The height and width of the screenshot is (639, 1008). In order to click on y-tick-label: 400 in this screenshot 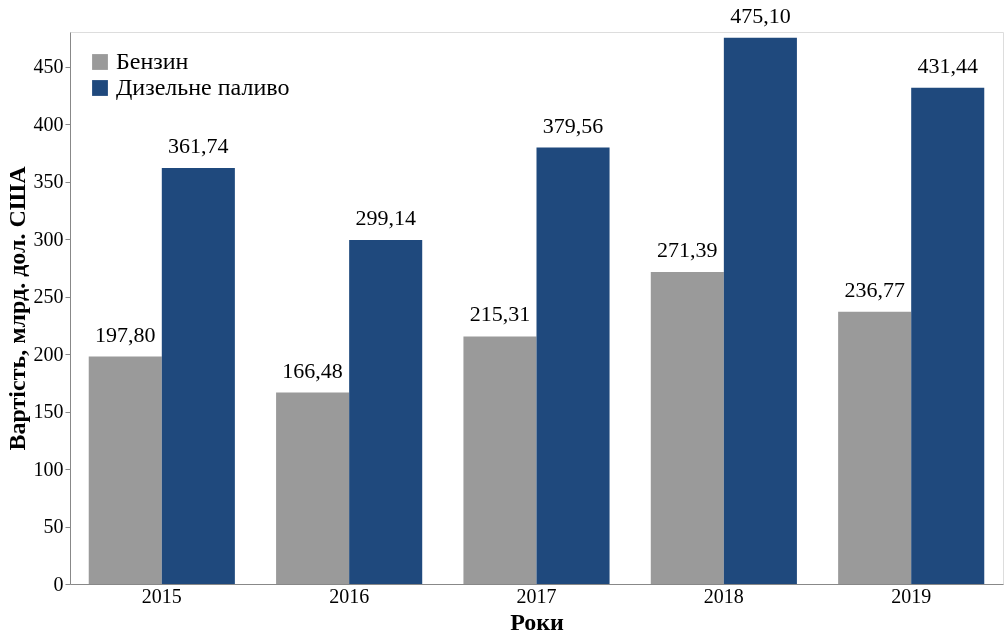, I will do `click(48, 123)`.